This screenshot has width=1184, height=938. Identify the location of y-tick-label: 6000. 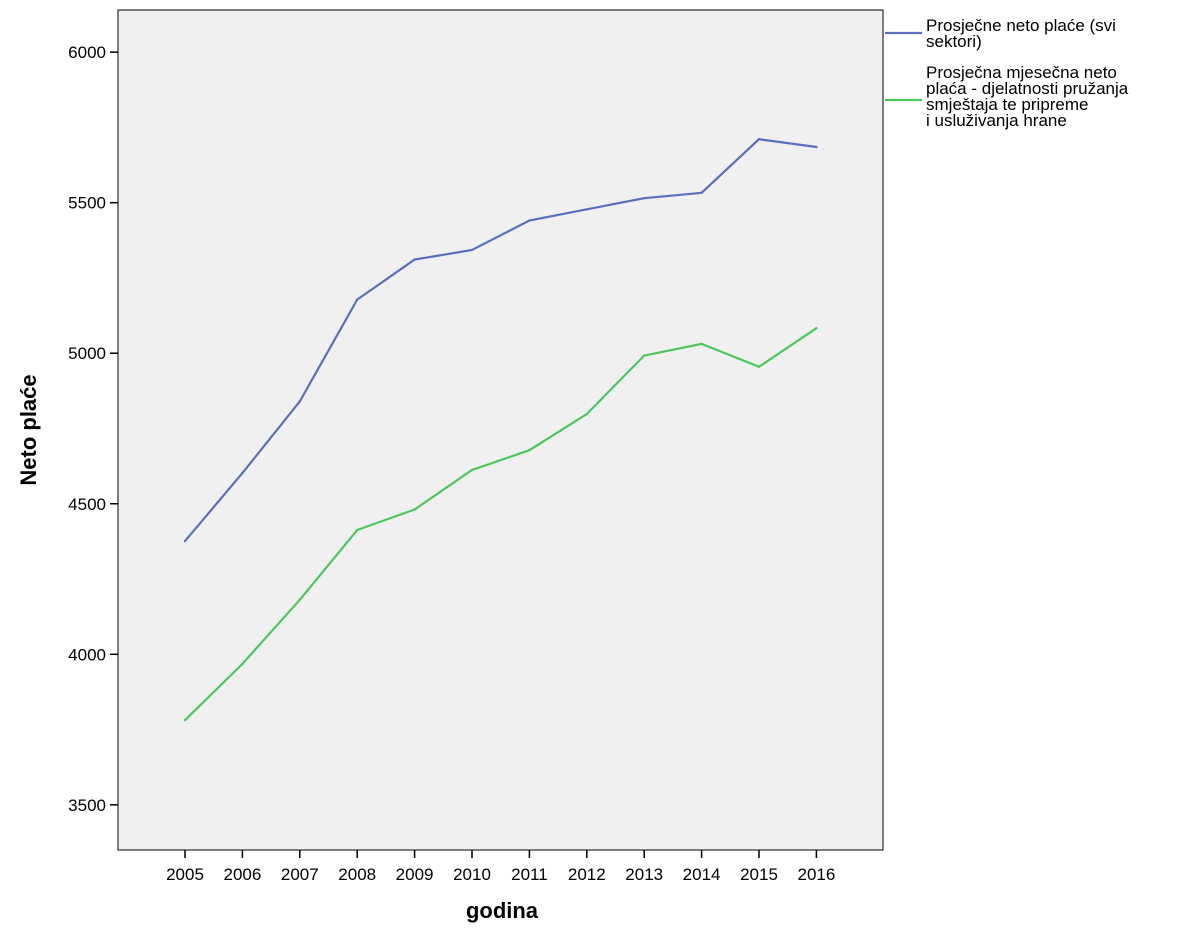
(87, 52).